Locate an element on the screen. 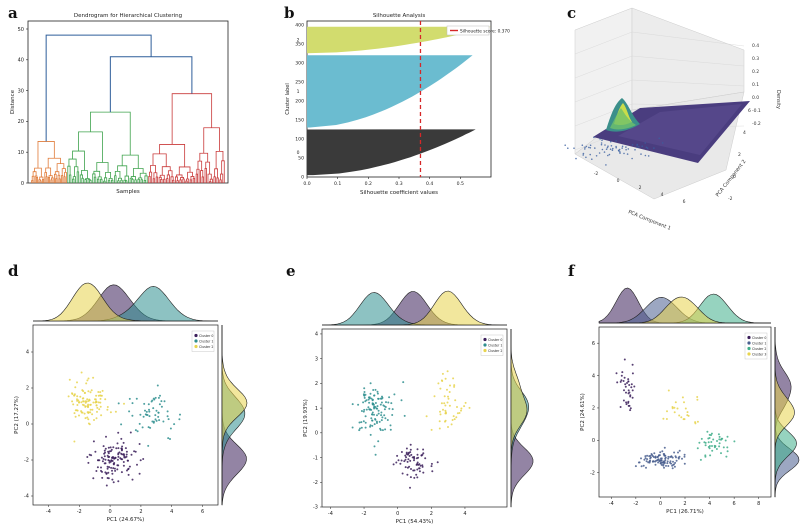  y-tick-label: 6 is located at coordinates (593, 344).